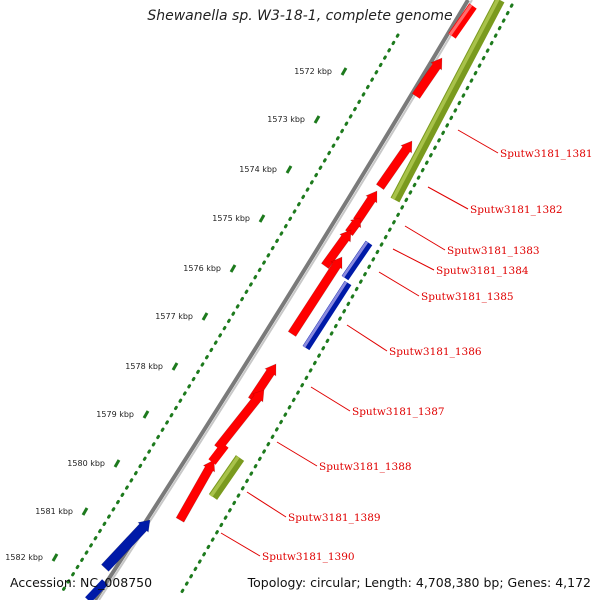  What do you see at coordinates (493, 251) in the screenshot?
I see `gene-label: Sputw3181_1383` at bounding box center [493, 251].